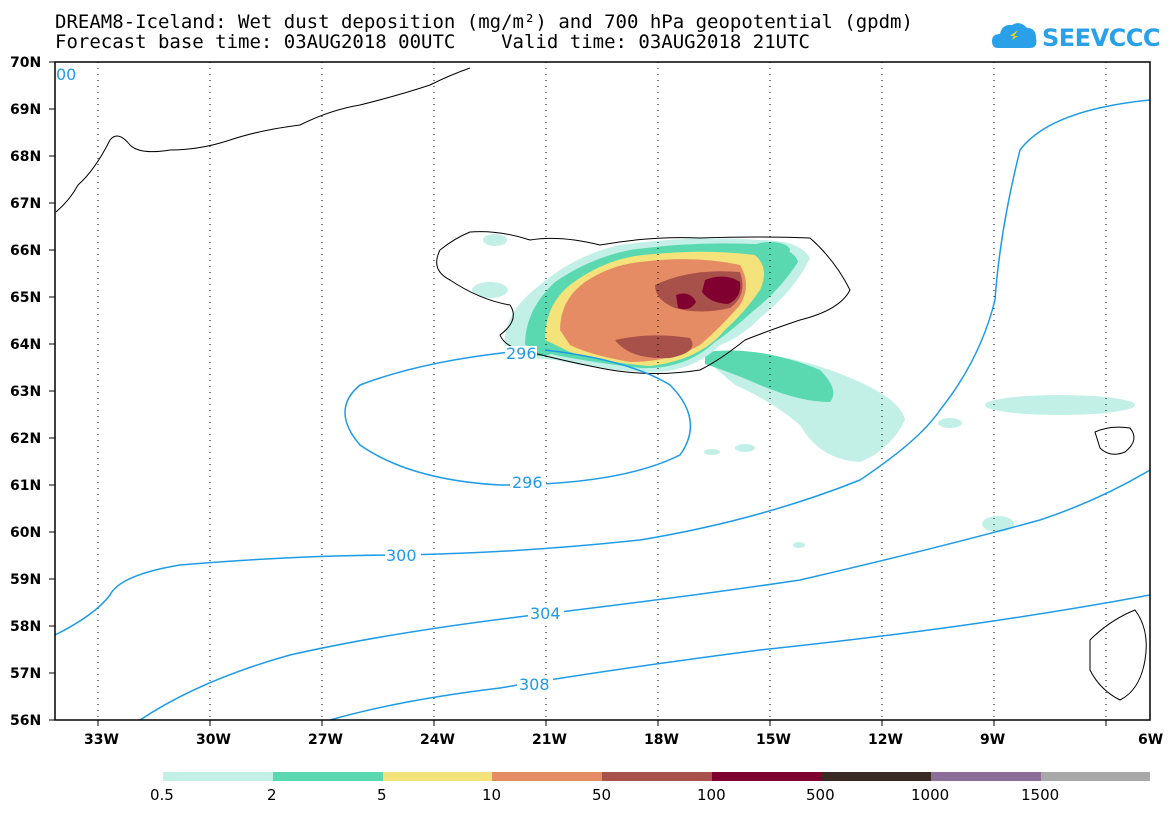 The width and height of the screenshot is (1175, 815). I want to click on lon-label: 27W, so click(325, 740).